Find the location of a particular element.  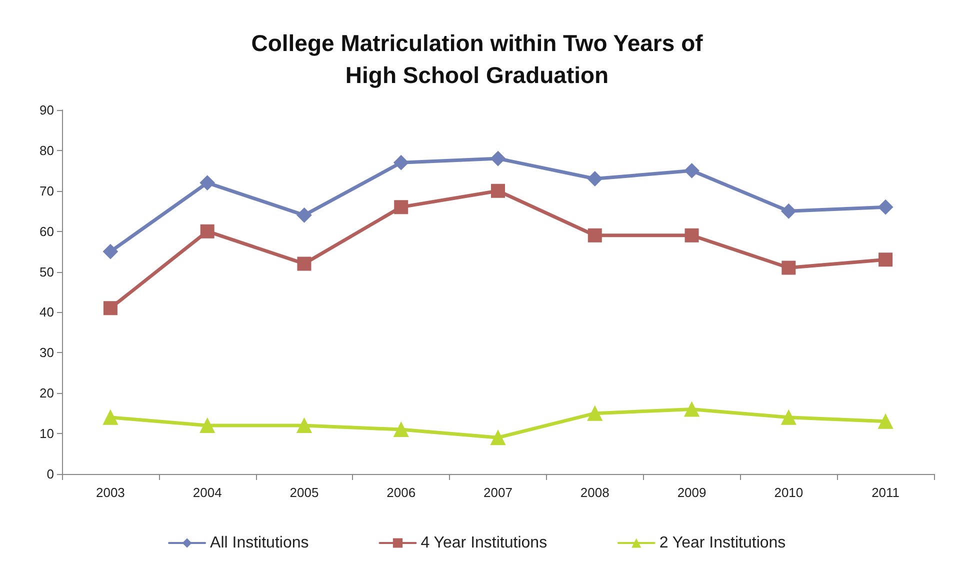

x-tick-label: 2003 is located at coordinates (110, 492).